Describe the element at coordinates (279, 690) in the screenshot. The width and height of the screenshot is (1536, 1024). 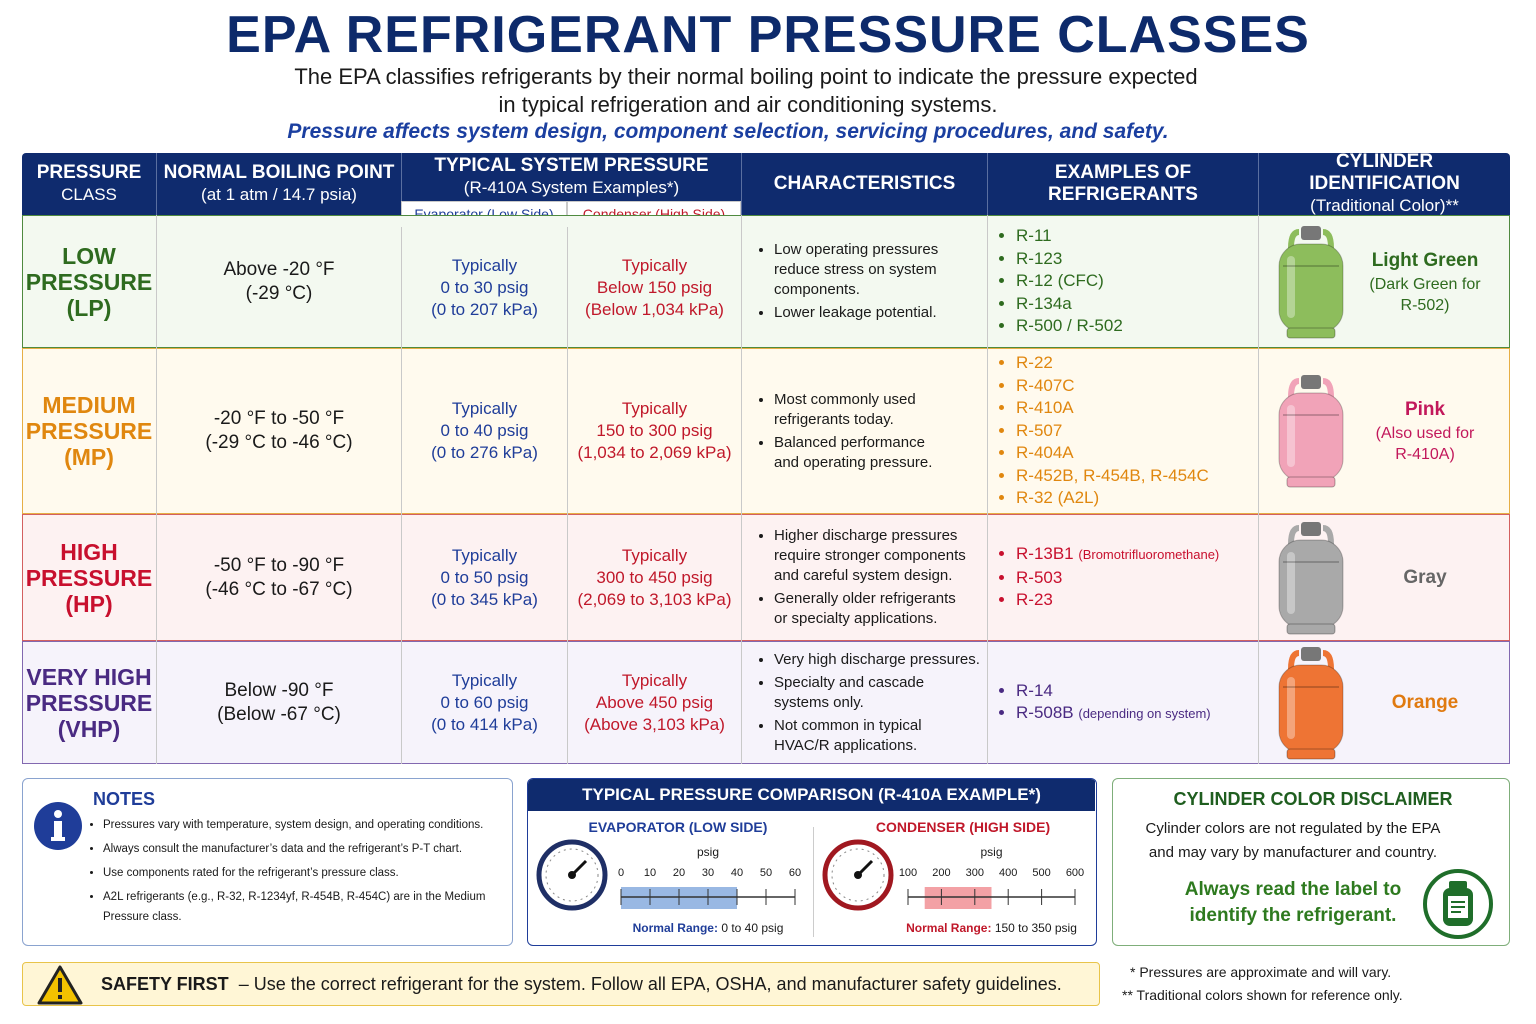
I see `text-line: Below -90 °F` at that location.